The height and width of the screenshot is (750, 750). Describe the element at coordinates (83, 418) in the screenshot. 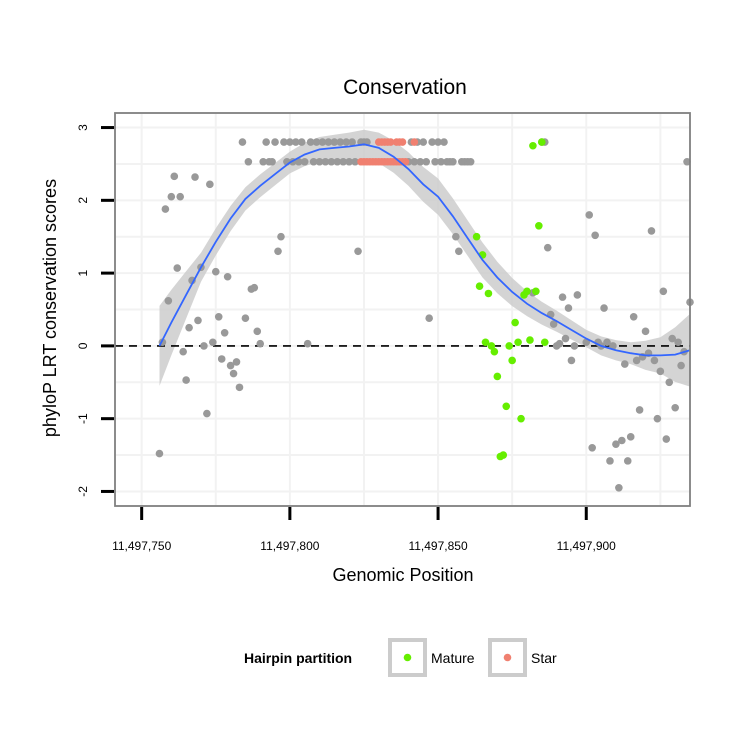

I see `y-tick-label: -1` at that location.